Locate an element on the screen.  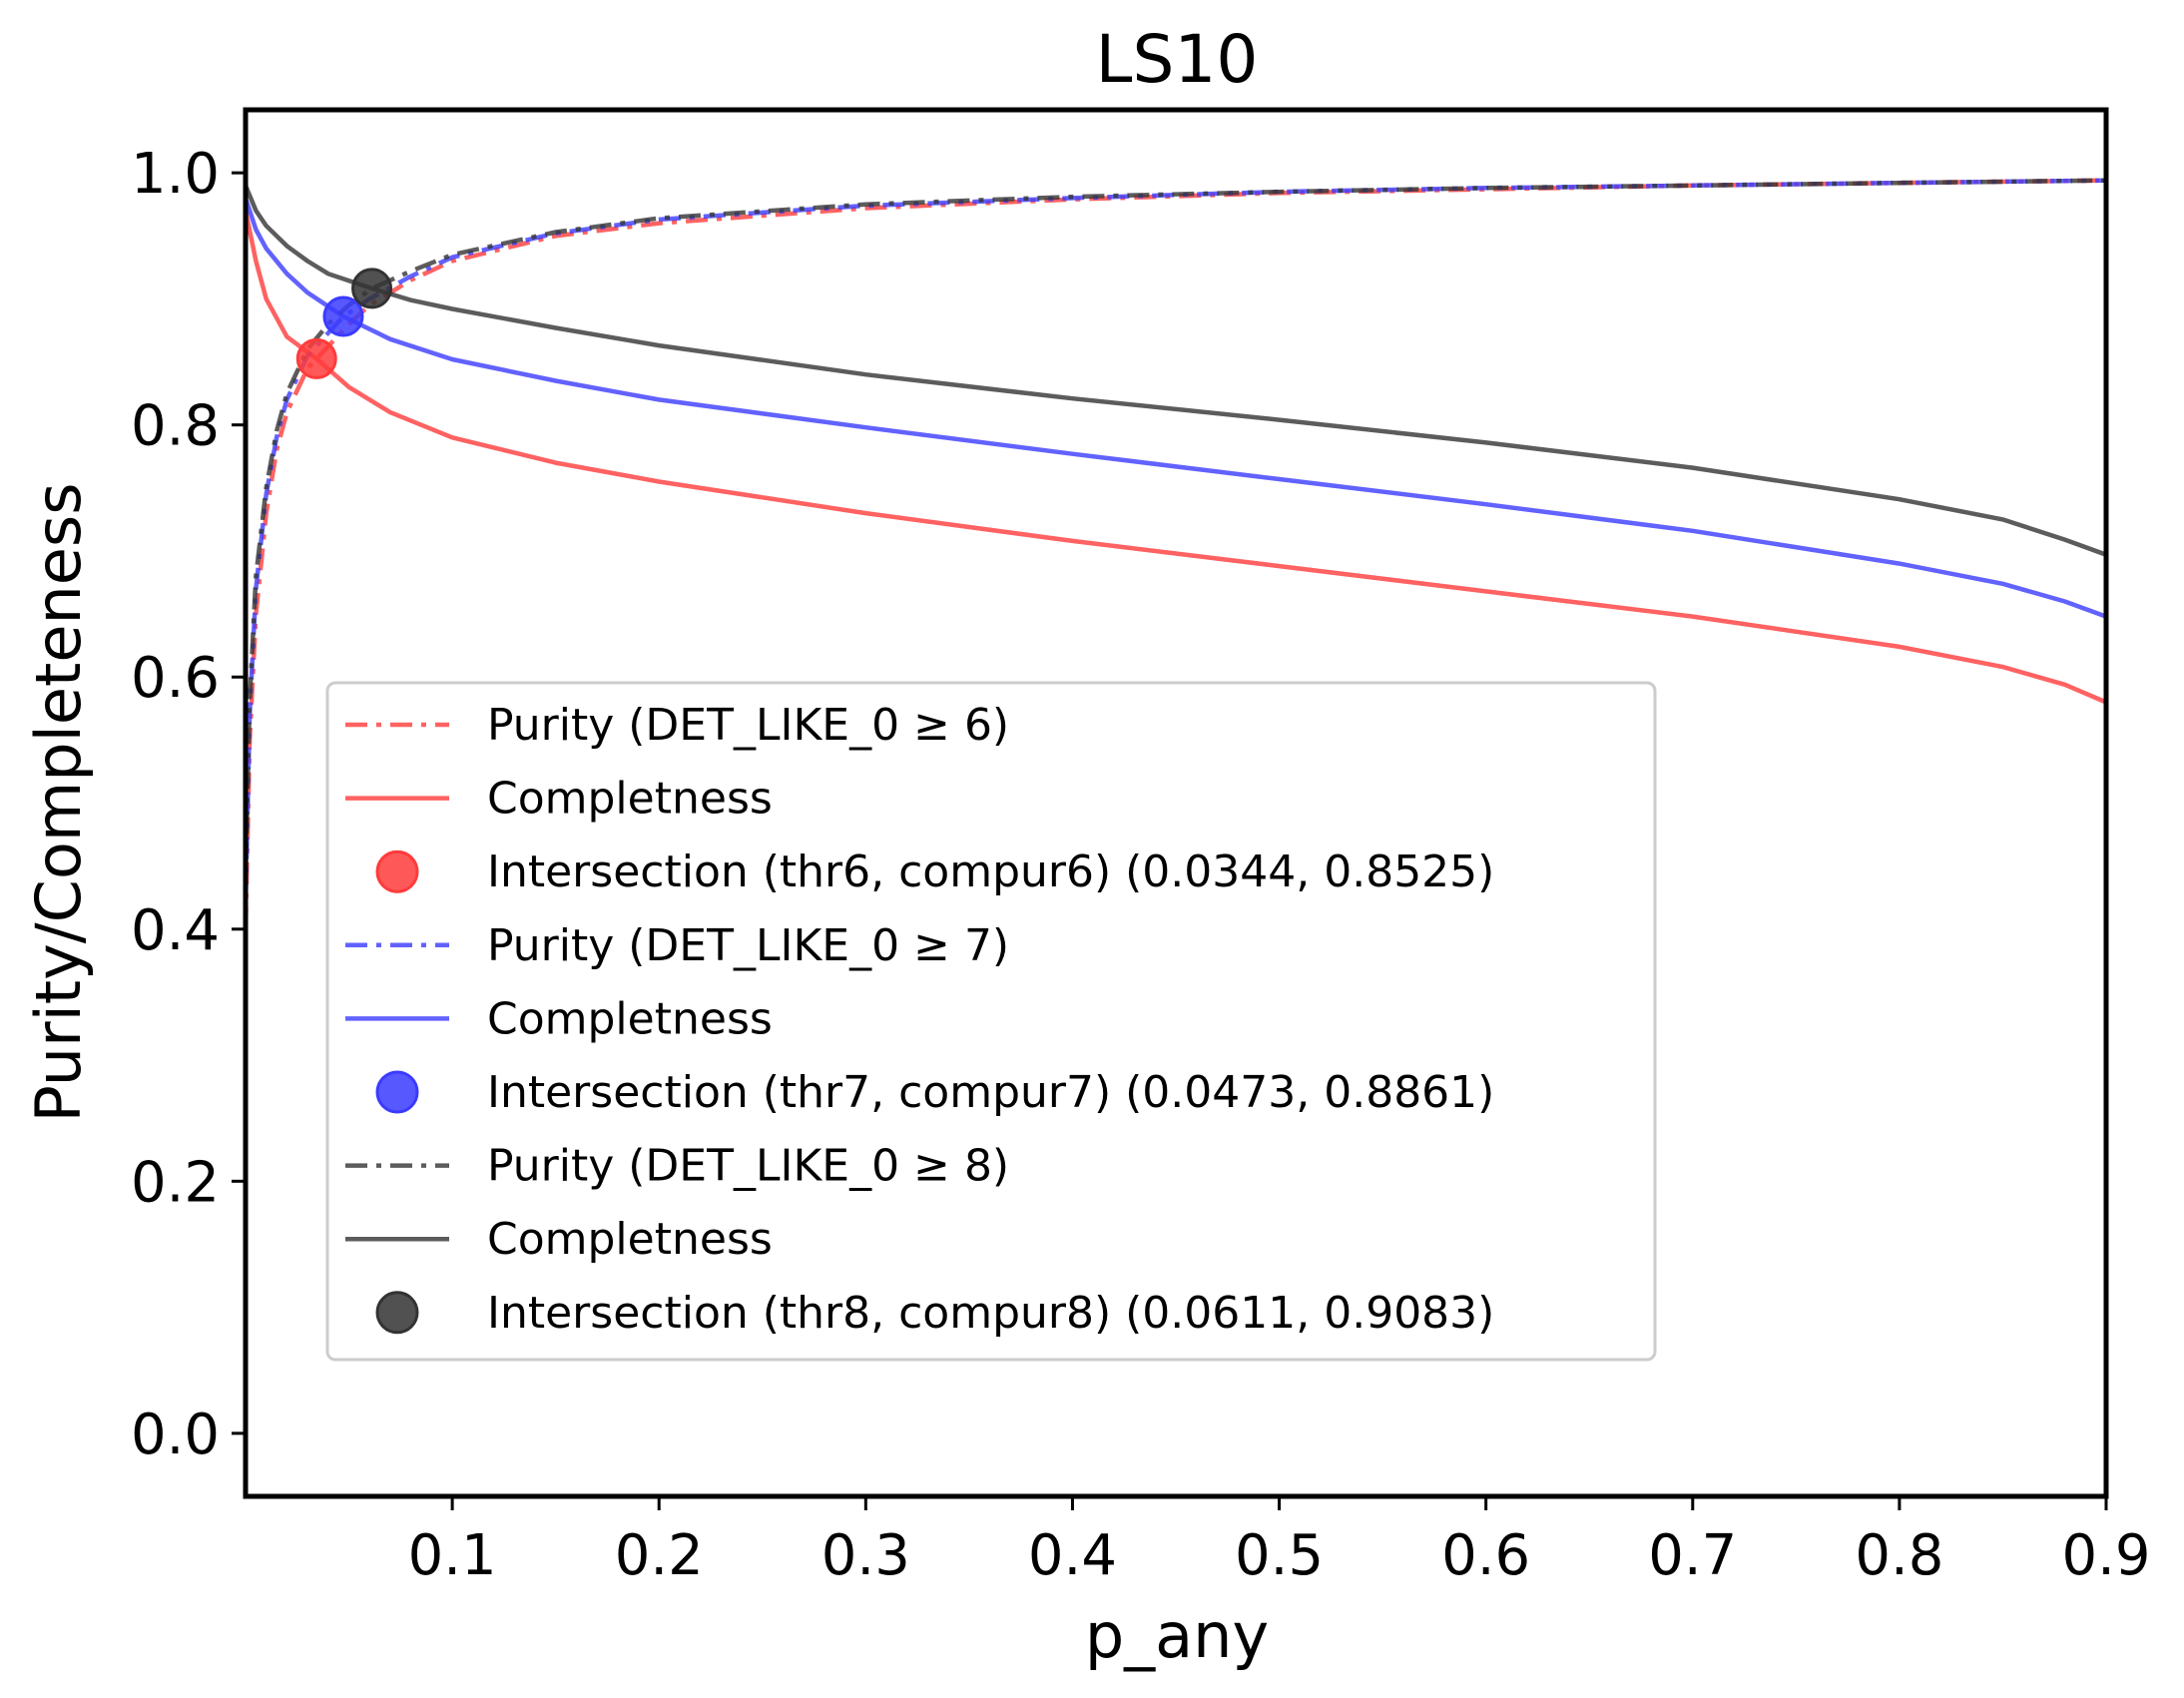
y-tick-label: 0.4 is located at coordinates (176, 930).